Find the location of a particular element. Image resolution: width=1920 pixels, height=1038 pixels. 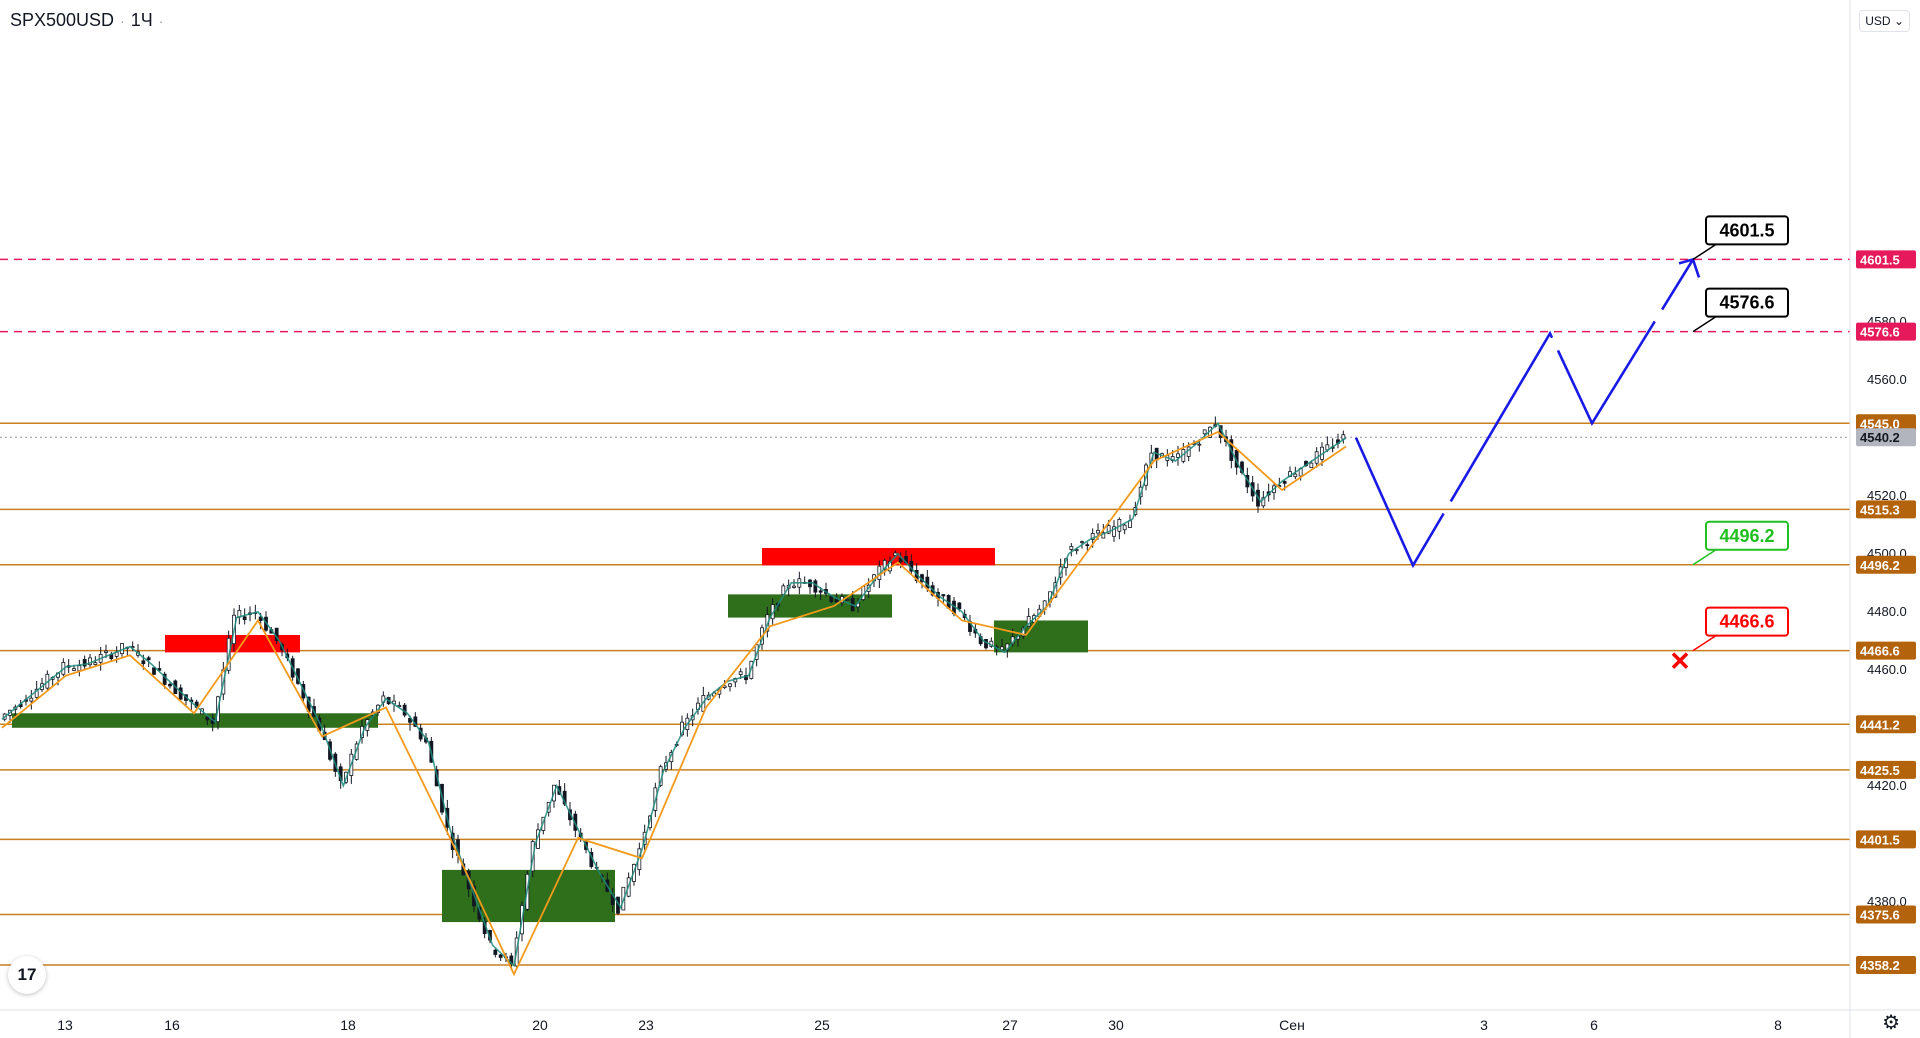

x-tick-label: Сен is located at coordinates (1292, 1025).